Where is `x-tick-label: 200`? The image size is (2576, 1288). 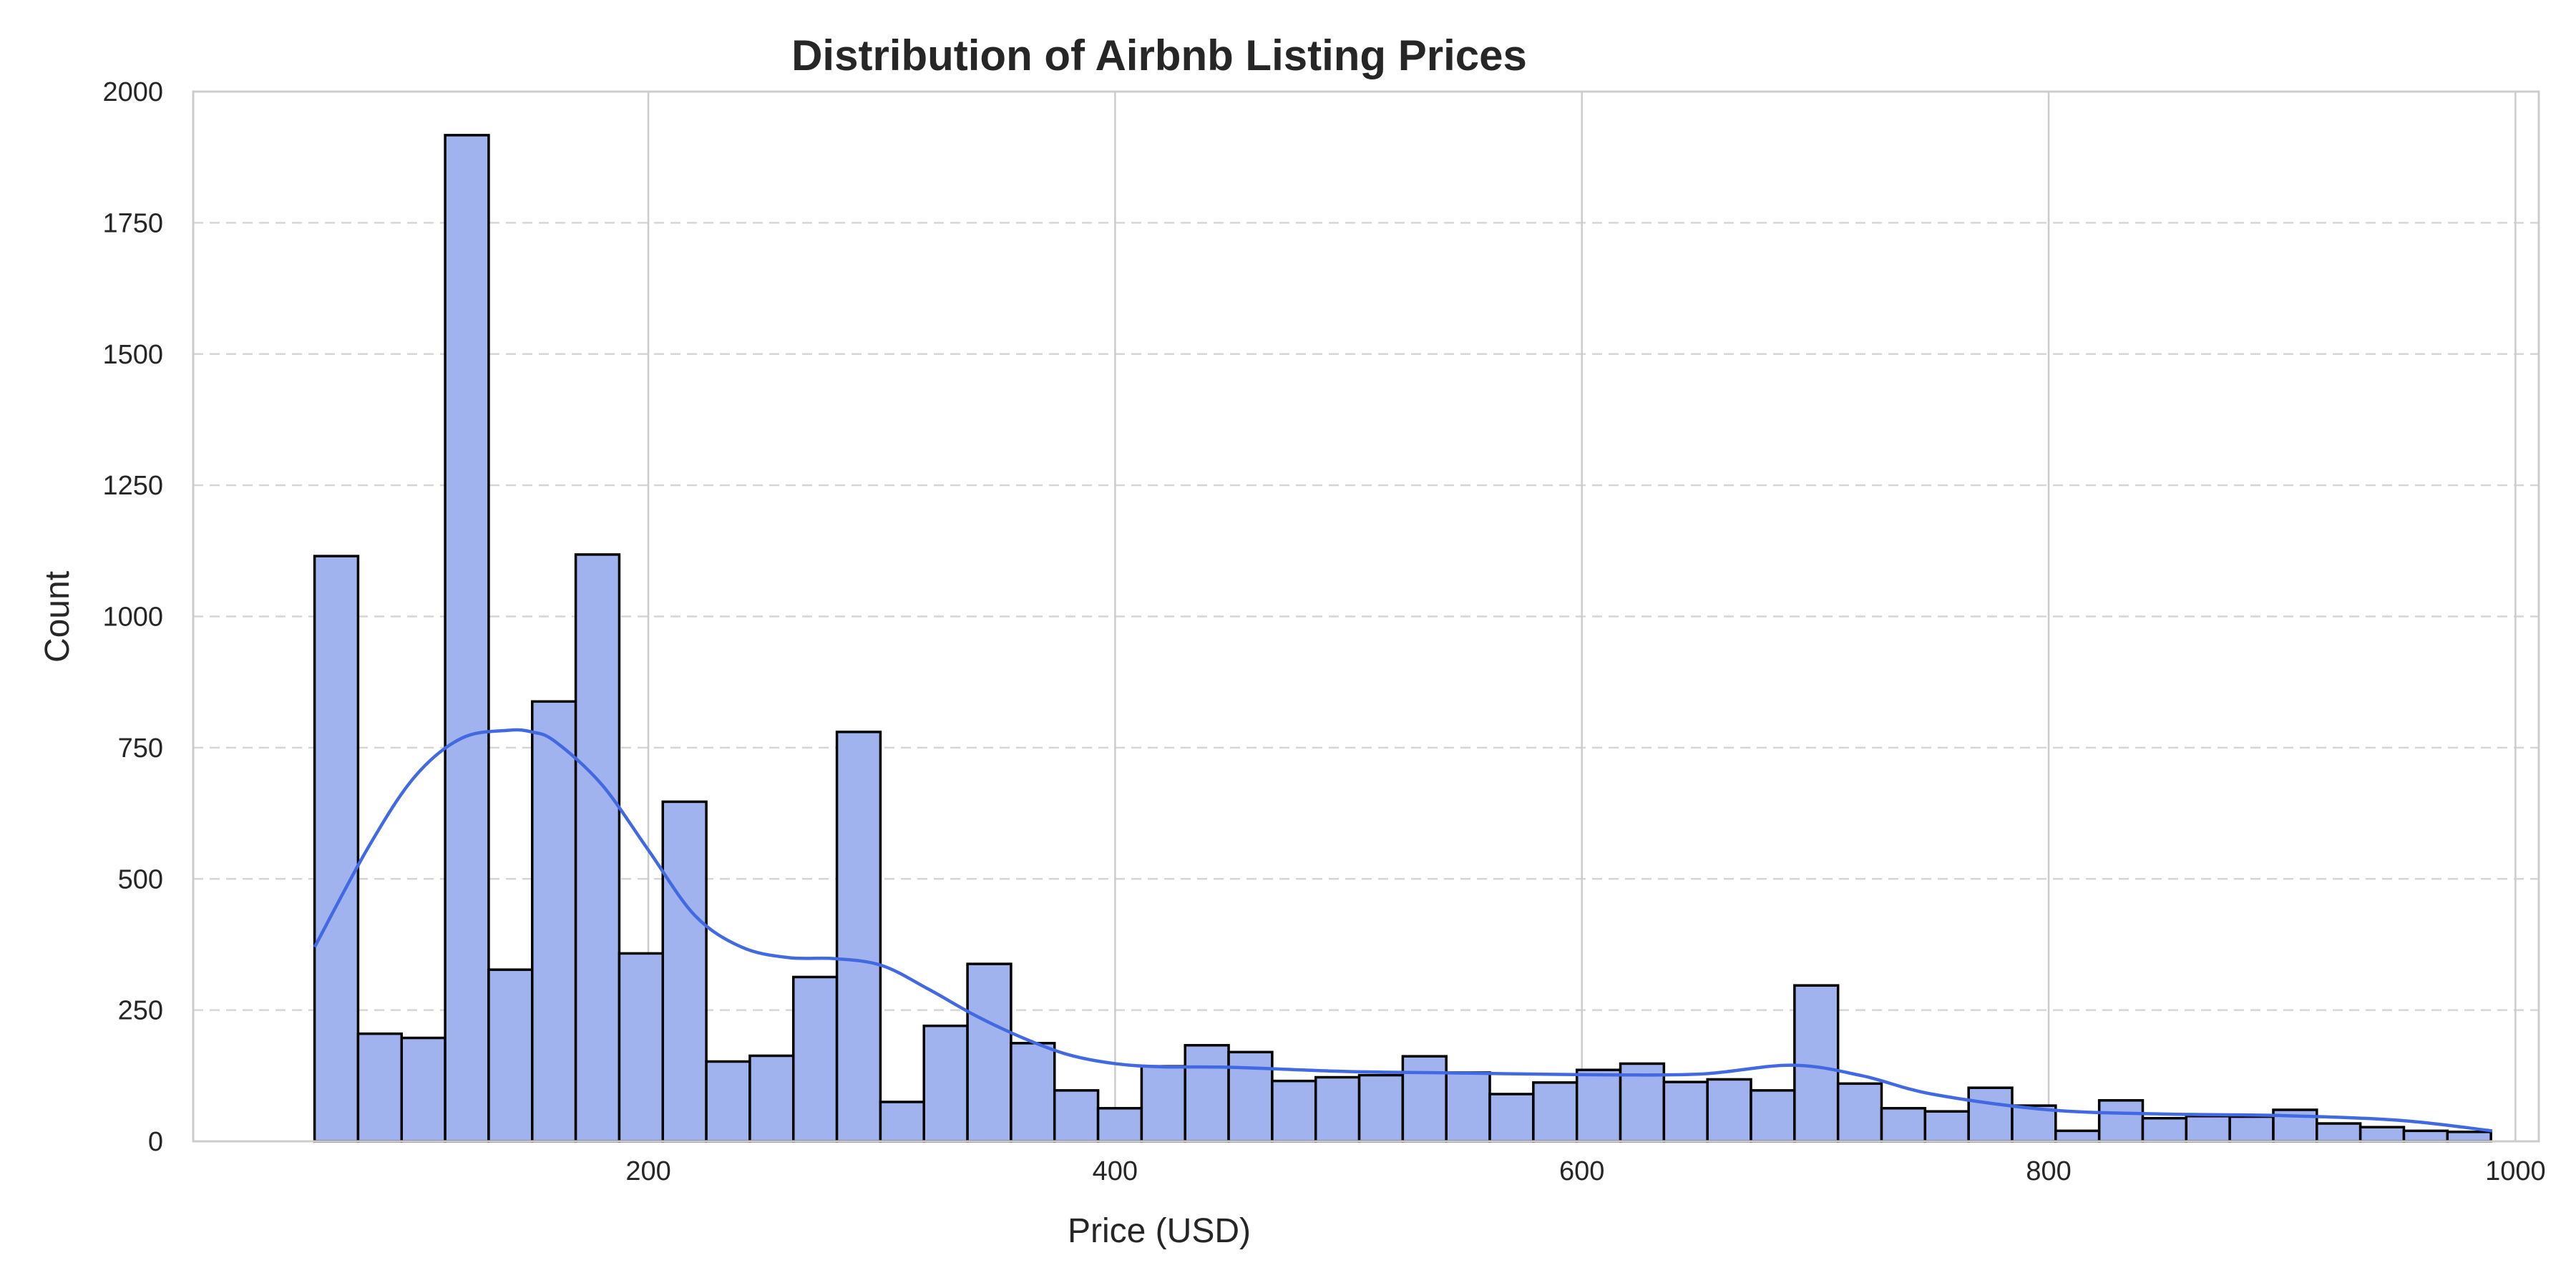 x-tick-label: 200 is located at coordinates (647, 1171).